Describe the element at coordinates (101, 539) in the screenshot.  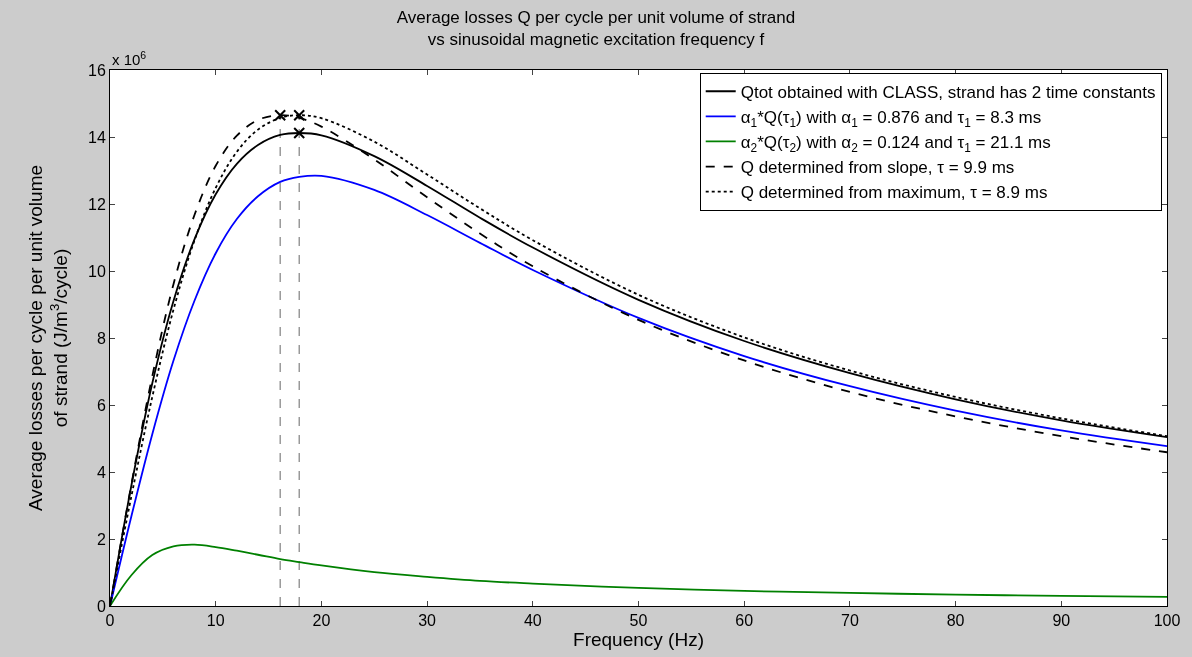
I see `y-tick-label: 2` at that location.